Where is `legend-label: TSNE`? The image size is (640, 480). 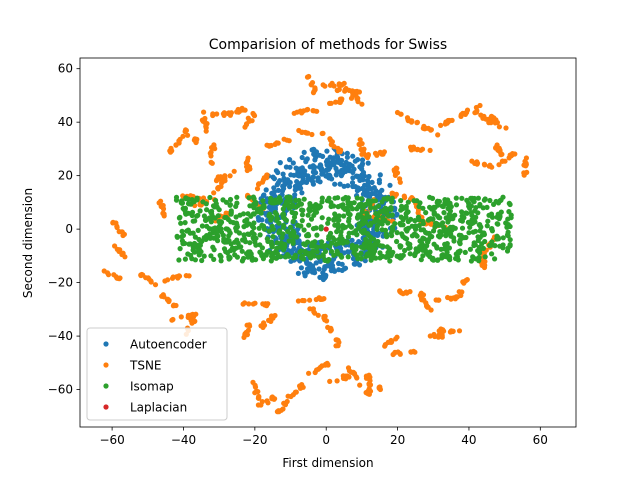 legend-label: TSNE is located at coordinates (145, 366).